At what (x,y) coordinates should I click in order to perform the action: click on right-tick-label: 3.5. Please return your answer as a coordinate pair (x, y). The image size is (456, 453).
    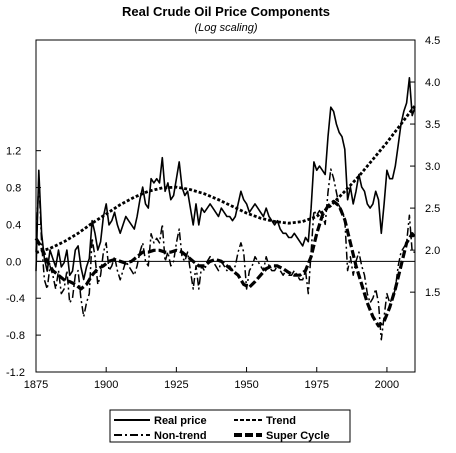
    Looking at the image, I should click on (432, 125).